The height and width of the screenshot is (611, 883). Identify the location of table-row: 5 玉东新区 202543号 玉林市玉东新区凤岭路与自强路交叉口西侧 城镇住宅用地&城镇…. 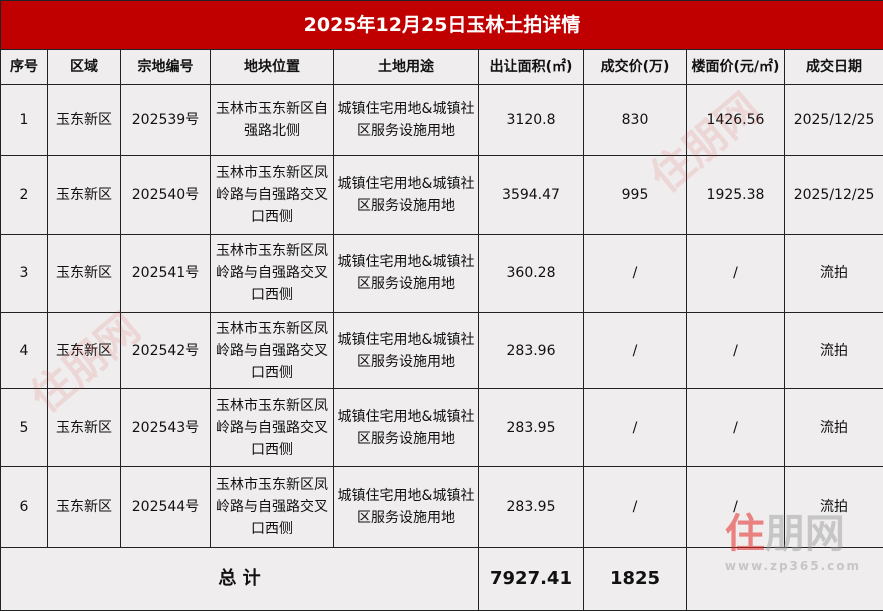
(441, 428).